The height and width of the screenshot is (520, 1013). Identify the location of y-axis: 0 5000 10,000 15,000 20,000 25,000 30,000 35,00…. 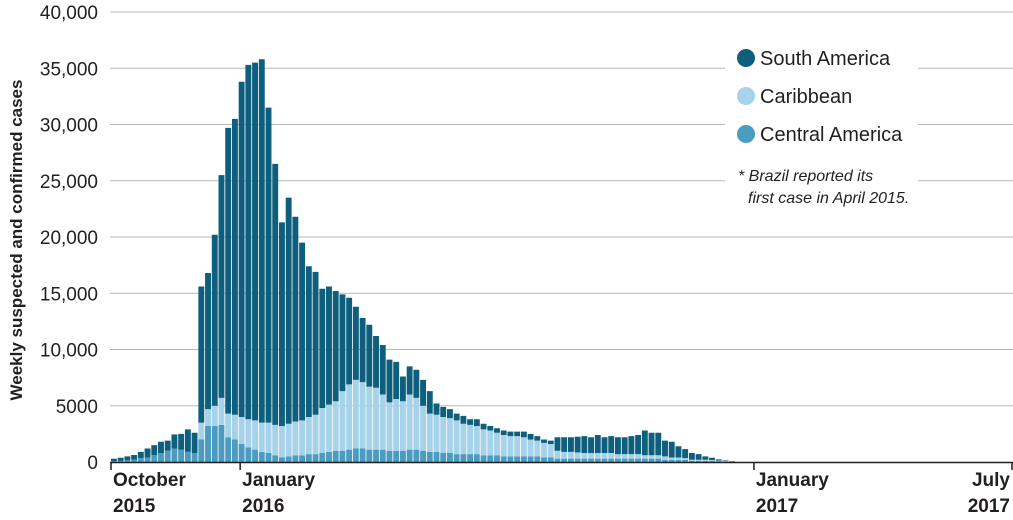
(69, 238).